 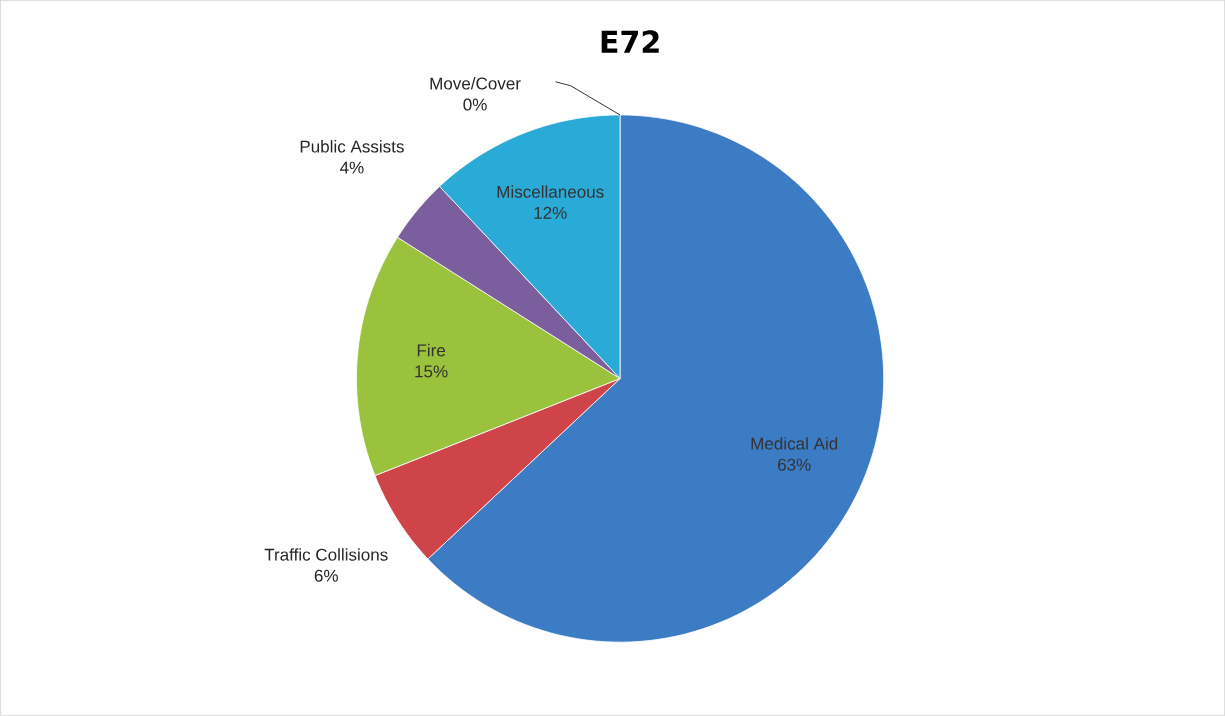 I want to click on data-label: 6%, so click(x=326, y=575).